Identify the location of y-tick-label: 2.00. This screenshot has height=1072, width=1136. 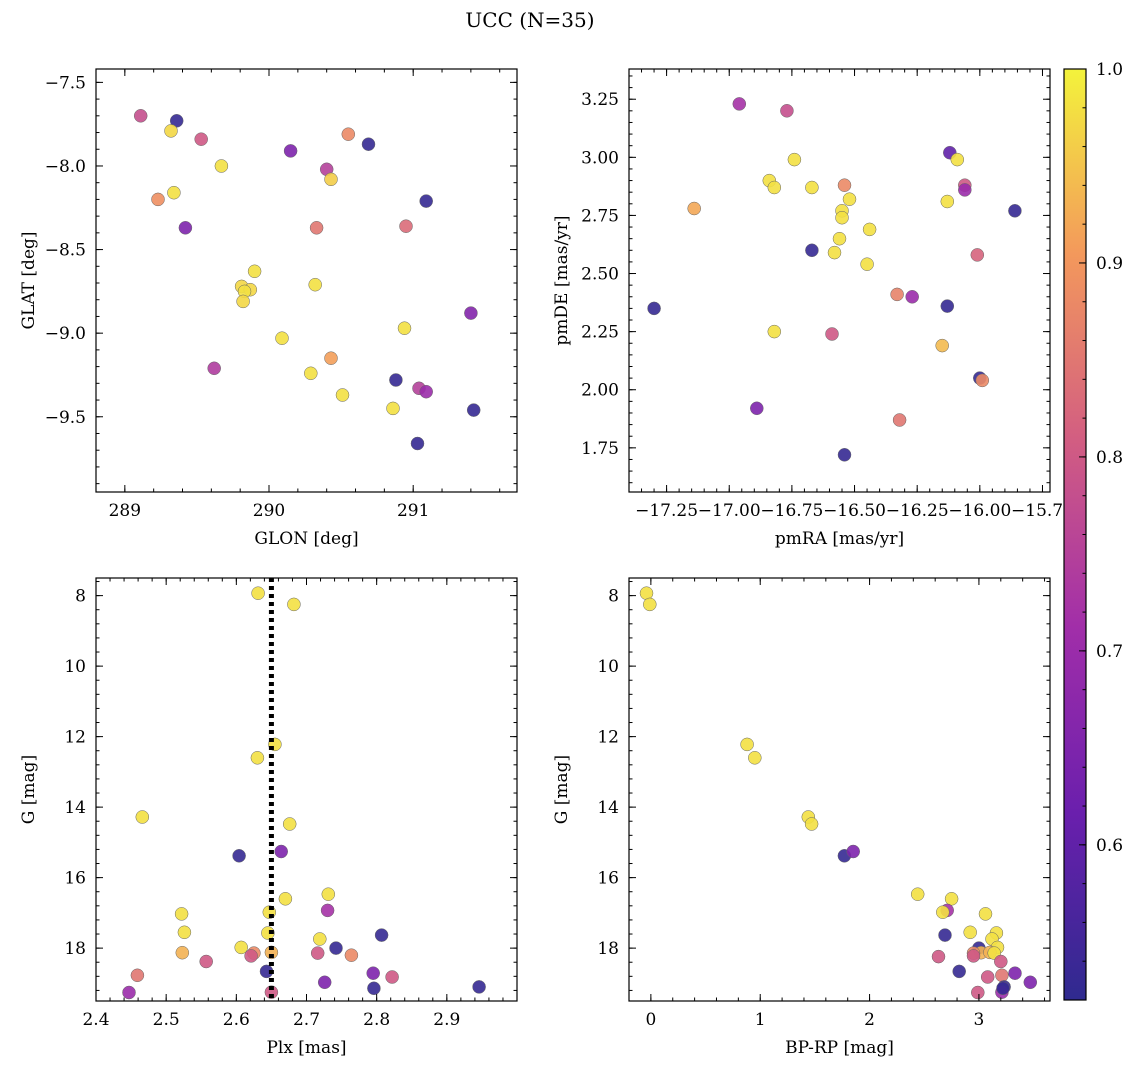
(600, 391).